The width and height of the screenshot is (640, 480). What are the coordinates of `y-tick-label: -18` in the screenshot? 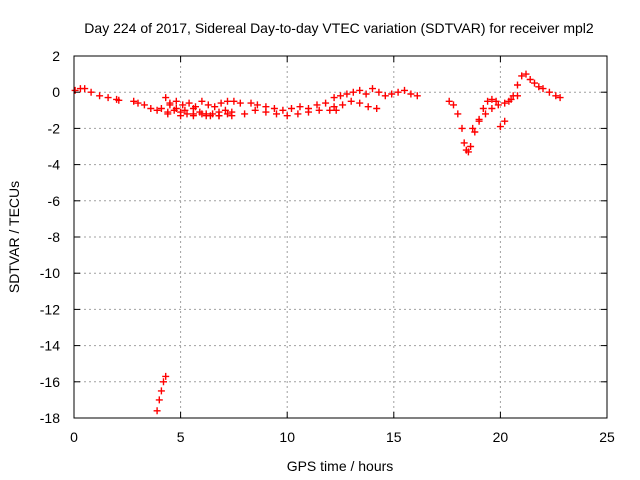 It's located at (50, 418).